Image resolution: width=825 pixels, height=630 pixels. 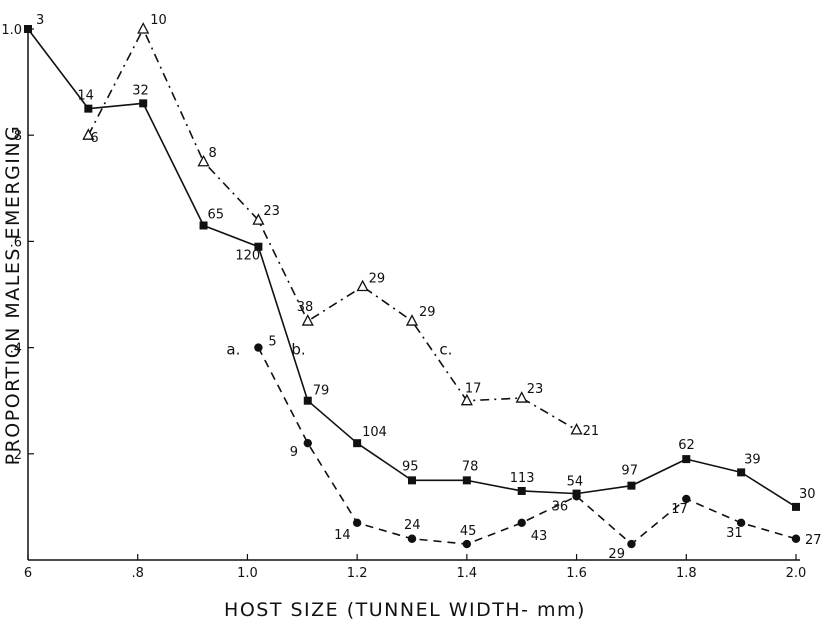 I want to click on x-tick-label: 2.0, so click(x=796, y=573).